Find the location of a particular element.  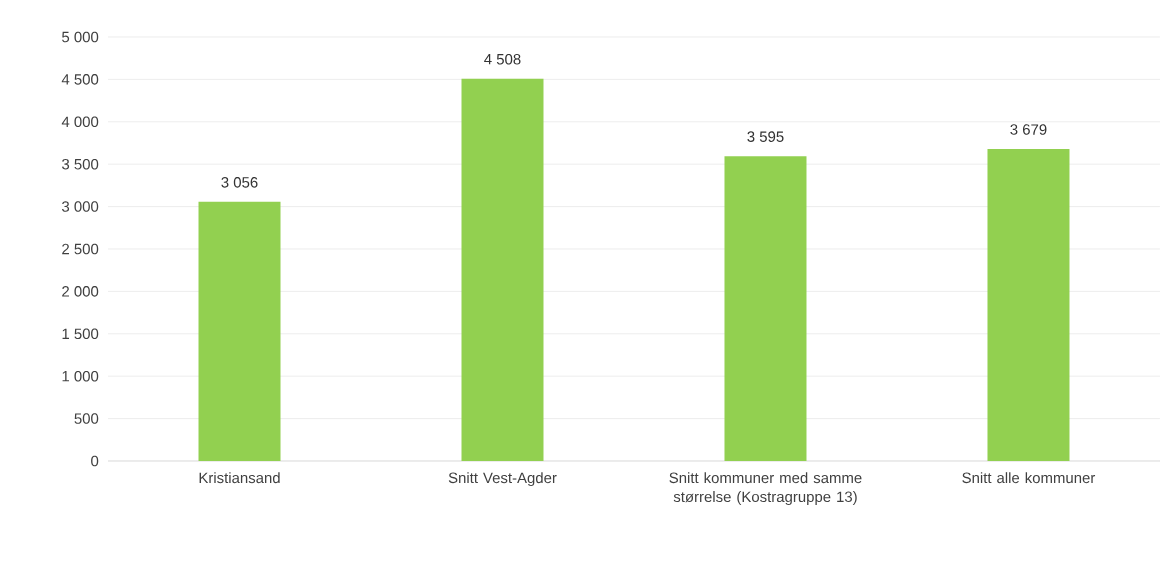

x-tick-label: Snitt Vest-Agder is located at coordinates (502, 479).